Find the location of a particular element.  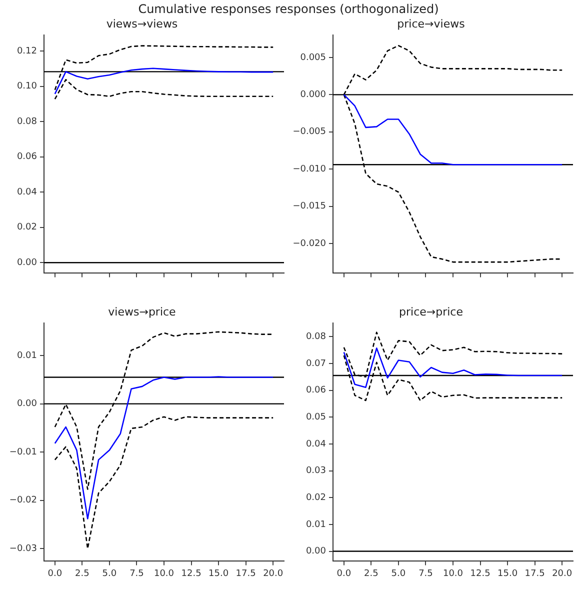

chart-title: views→views is located at coordinates (142, 23).